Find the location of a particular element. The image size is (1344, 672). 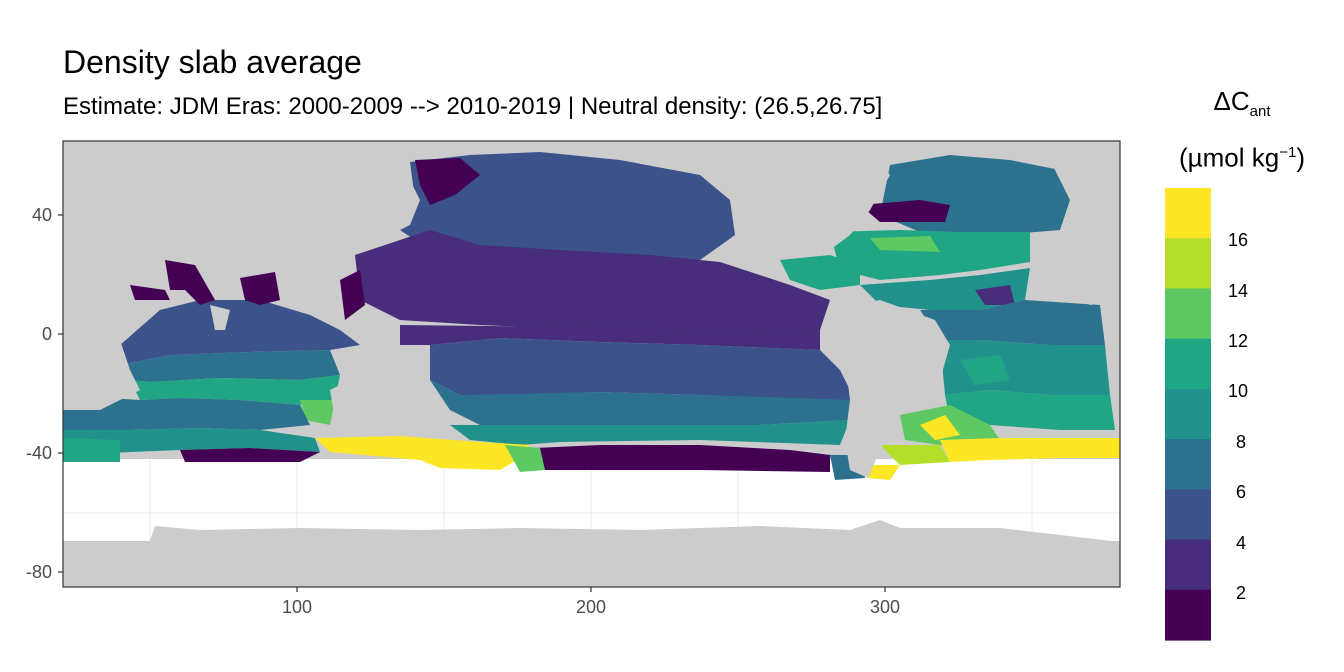

argentine-basin-yellow is located at coordinates (940, 427).